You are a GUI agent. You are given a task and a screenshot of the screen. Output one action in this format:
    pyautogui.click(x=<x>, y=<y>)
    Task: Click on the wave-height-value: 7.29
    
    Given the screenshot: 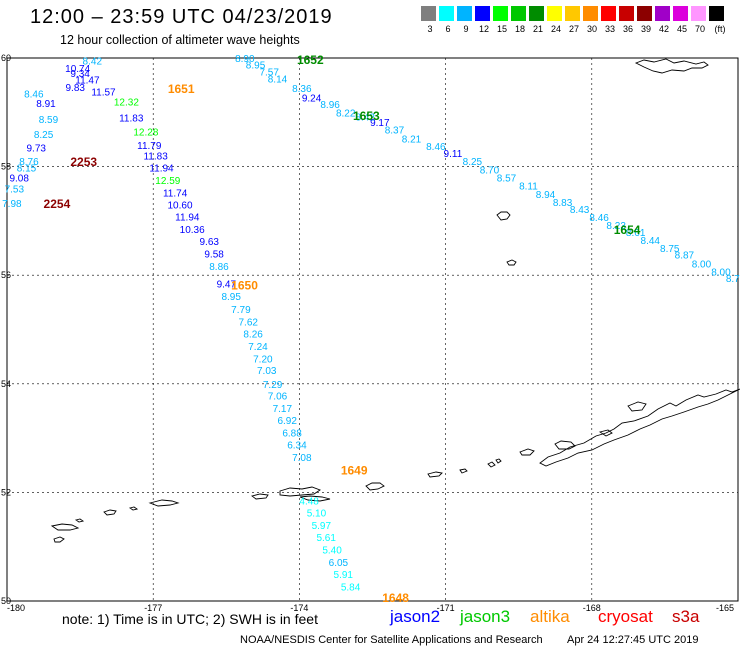 What is the action you would take?
    pyautogui.click(x=273, y=385)
    